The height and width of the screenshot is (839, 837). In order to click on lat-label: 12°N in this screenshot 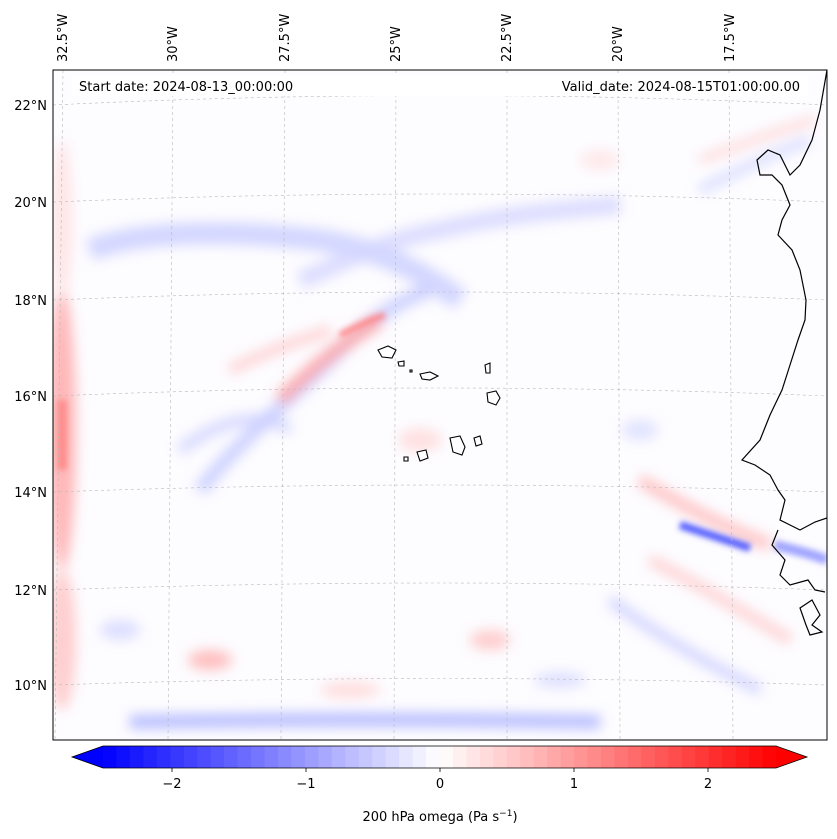, I will do `click(30, 591)`.